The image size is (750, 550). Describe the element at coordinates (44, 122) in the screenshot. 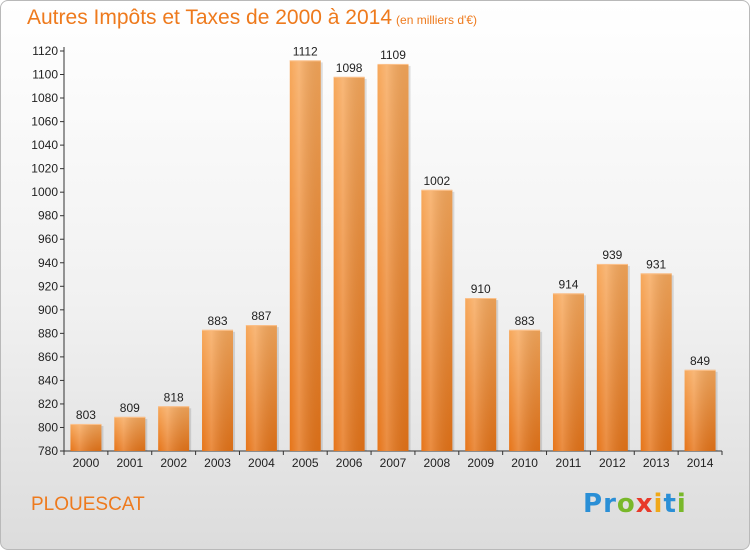

I see `y-tick-label: 1060` at that location.